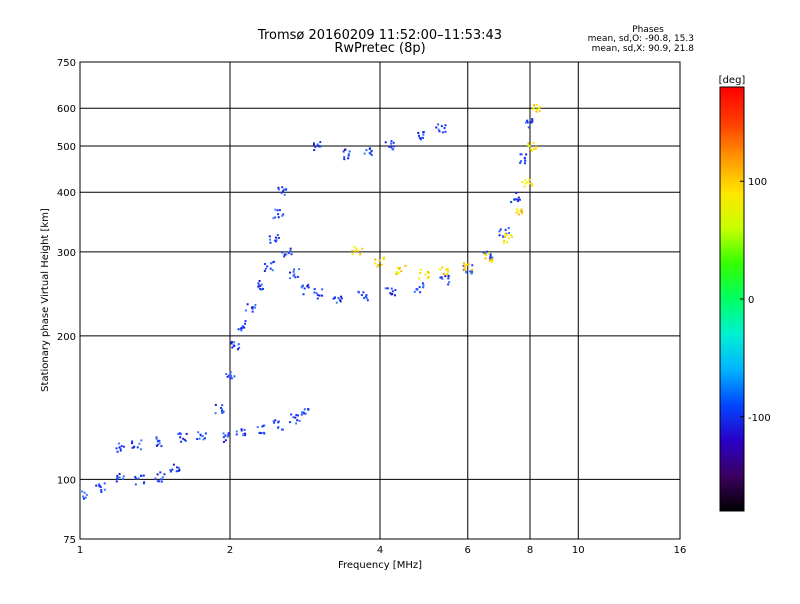  I want to click on y-axis-ticks: 75 100 200 300 400 500 600 750, so click(66, 302).